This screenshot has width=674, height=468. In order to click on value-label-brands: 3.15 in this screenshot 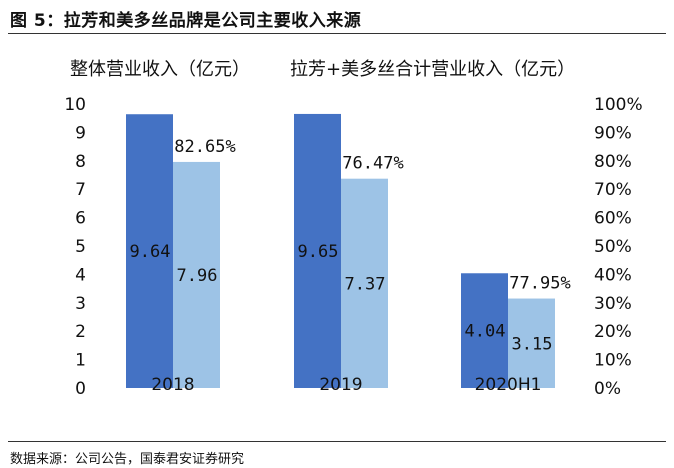, I will do `click(532, 344)`.